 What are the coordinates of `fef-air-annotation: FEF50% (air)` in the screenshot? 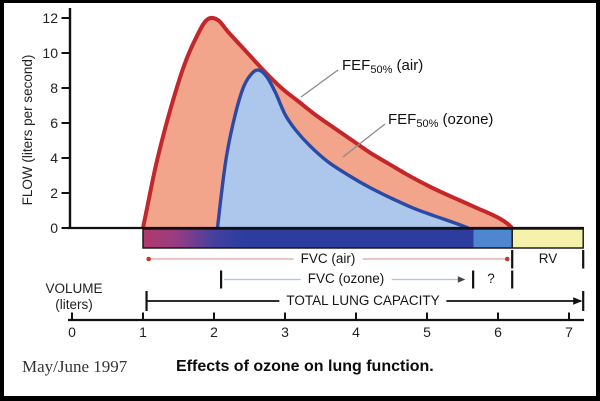 It's located at (382, 66).